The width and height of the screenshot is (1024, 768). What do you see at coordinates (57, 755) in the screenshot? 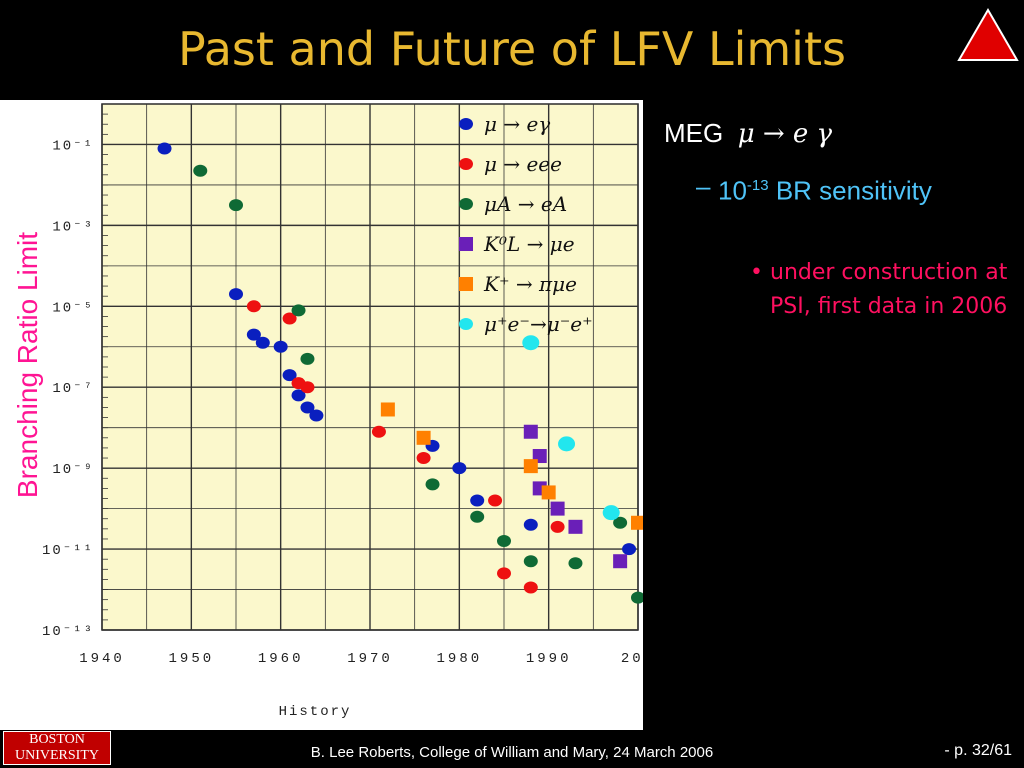
I see `logo-line2: UNIVERSITY` at bounding box center [57, 755].